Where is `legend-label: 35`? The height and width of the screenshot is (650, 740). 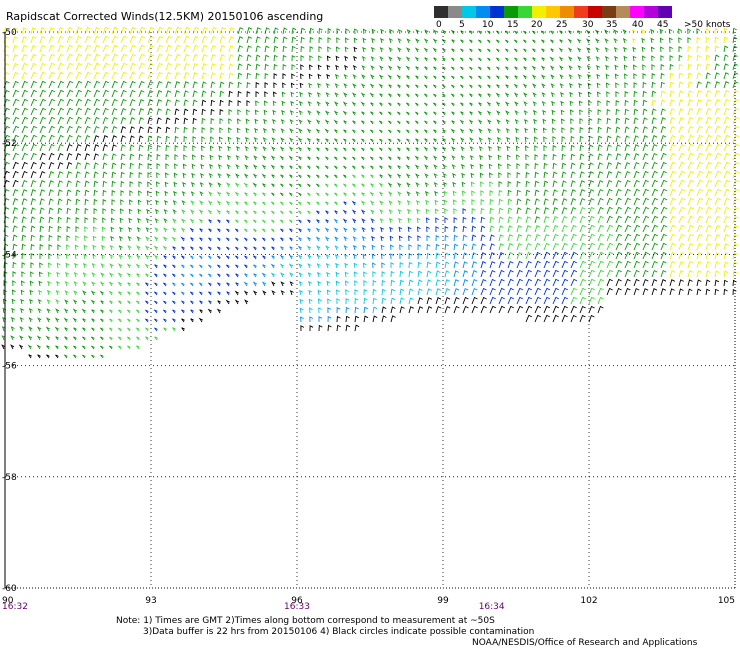
legend-label: 35 is located at coordinates (612, 25).